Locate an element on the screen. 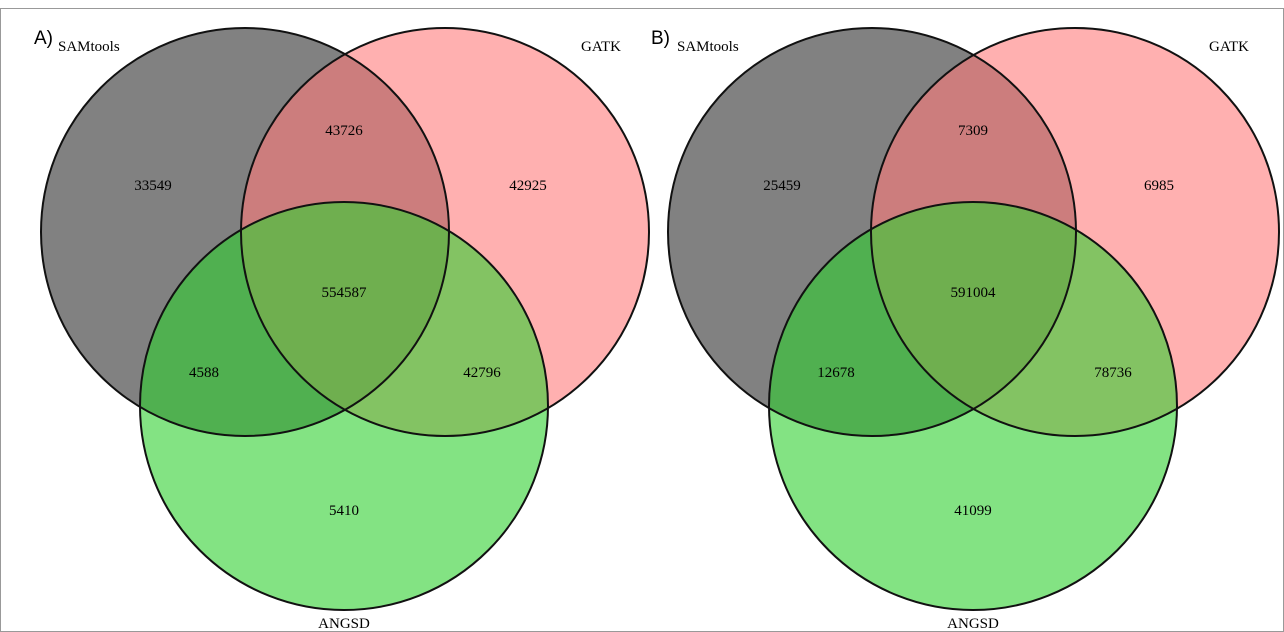 This screenshot has height=632, width=1284. panel-b-all-three-count: 591004 is located at coordinates (974, 293).